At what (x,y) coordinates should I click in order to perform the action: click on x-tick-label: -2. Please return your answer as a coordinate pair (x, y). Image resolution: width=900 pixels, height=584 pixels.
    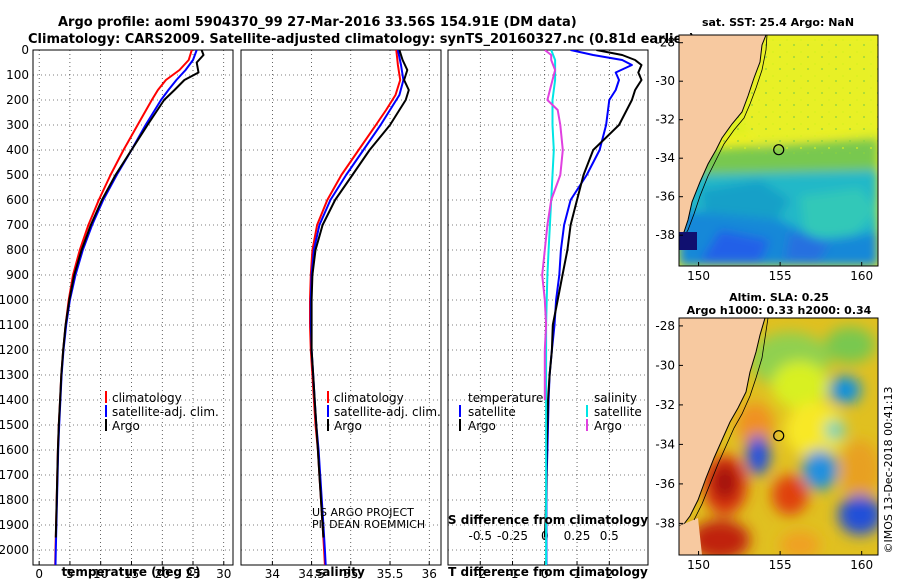
    Looking at the image, I should click on (480, 573).